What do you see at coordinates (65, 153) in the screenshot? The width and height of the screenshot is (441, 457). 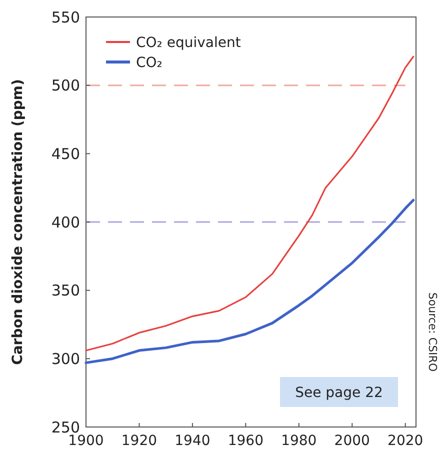 I see `y-tick-label: 450` at bounding box center [65, 153].